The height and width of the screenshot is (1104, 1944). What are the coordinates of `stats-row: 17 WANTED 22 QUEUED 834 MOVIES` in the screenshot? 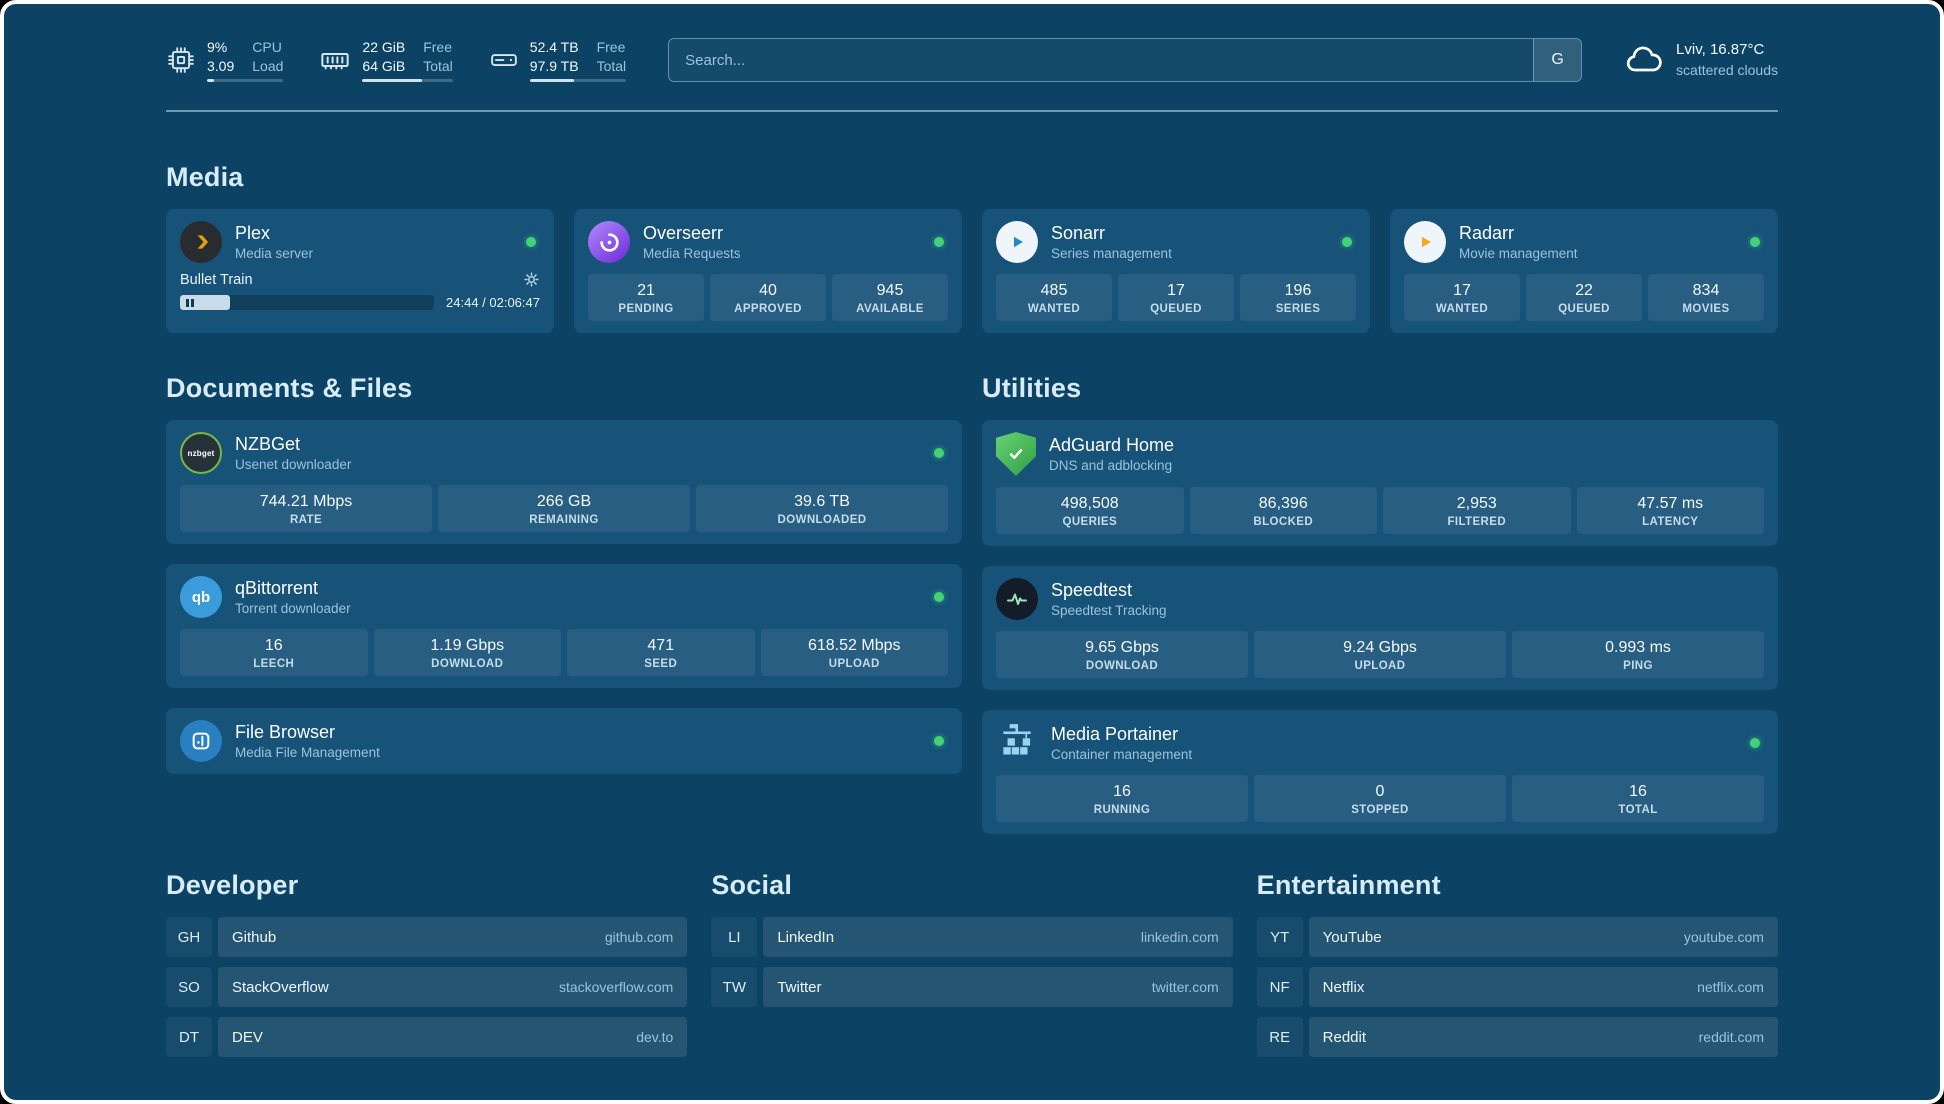 It's located at (1584, 297).